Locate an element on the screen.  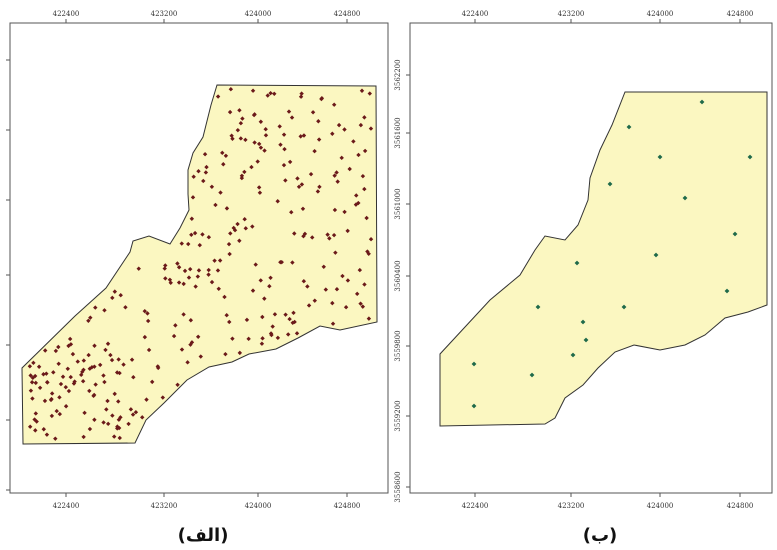
panel-left-top-axis: 422400 423200 424000 424800 is located at coordinates (207, 16).